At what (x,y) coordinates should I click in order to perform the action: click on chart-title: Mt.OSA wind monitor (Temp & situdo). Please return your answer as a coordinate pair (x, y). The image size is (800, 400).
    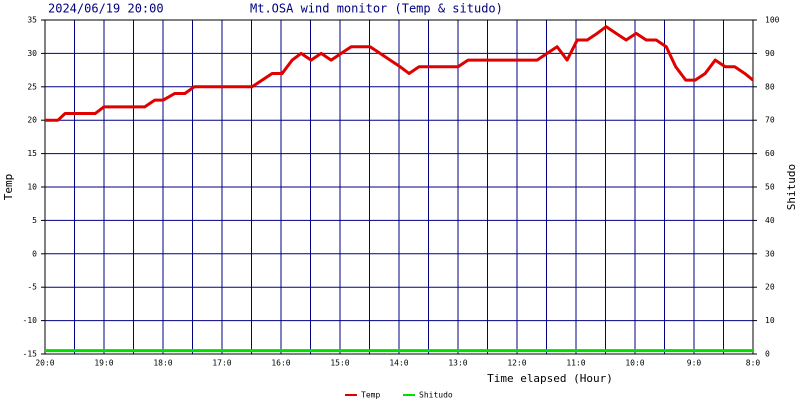
    Looking at the image, I should click on (376, 9).